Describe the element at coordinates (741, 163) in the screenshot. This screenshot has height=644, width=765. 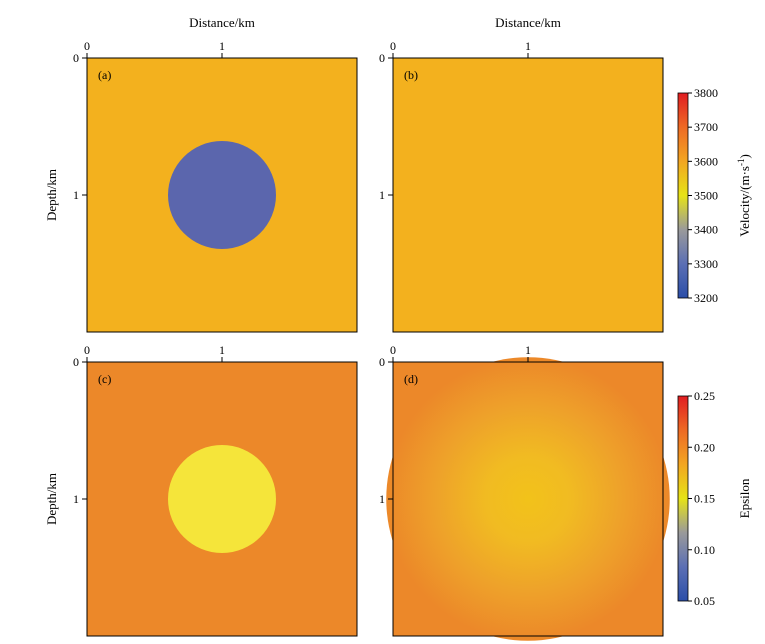
I see `colorbar-title-superscript: -1` at that location.